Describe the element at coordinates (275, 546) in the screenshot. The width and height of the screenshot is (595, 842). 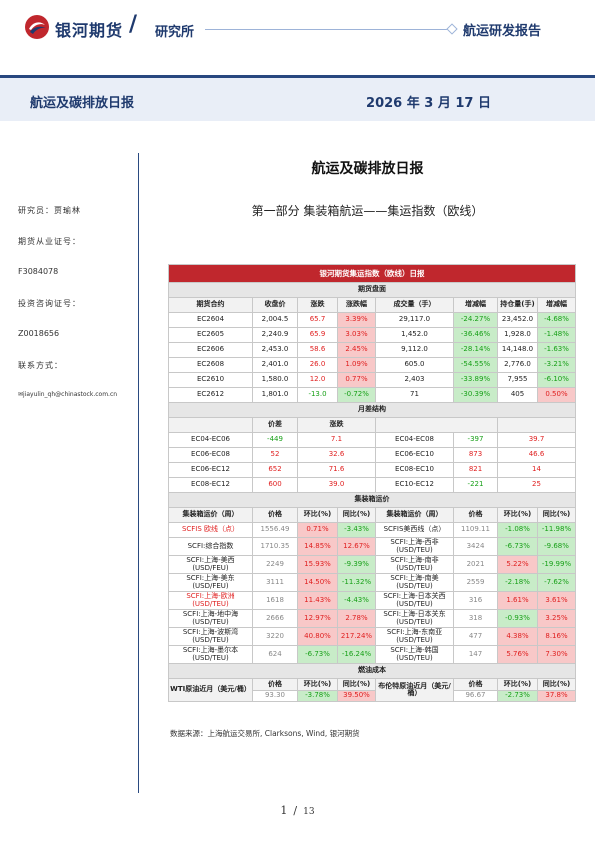
I see `price-cell: 1710.35` at that location.